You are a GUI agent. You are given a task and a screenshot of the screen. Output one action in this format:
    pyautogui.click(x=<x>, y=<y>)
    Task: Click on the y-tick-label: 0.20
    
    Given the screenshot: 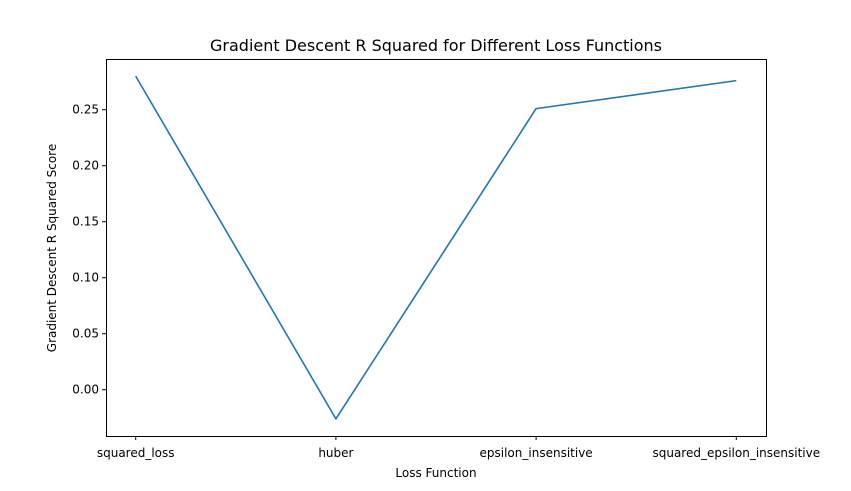 What is the action you would take?
    pyautogui.click(x=85, y=166)
    